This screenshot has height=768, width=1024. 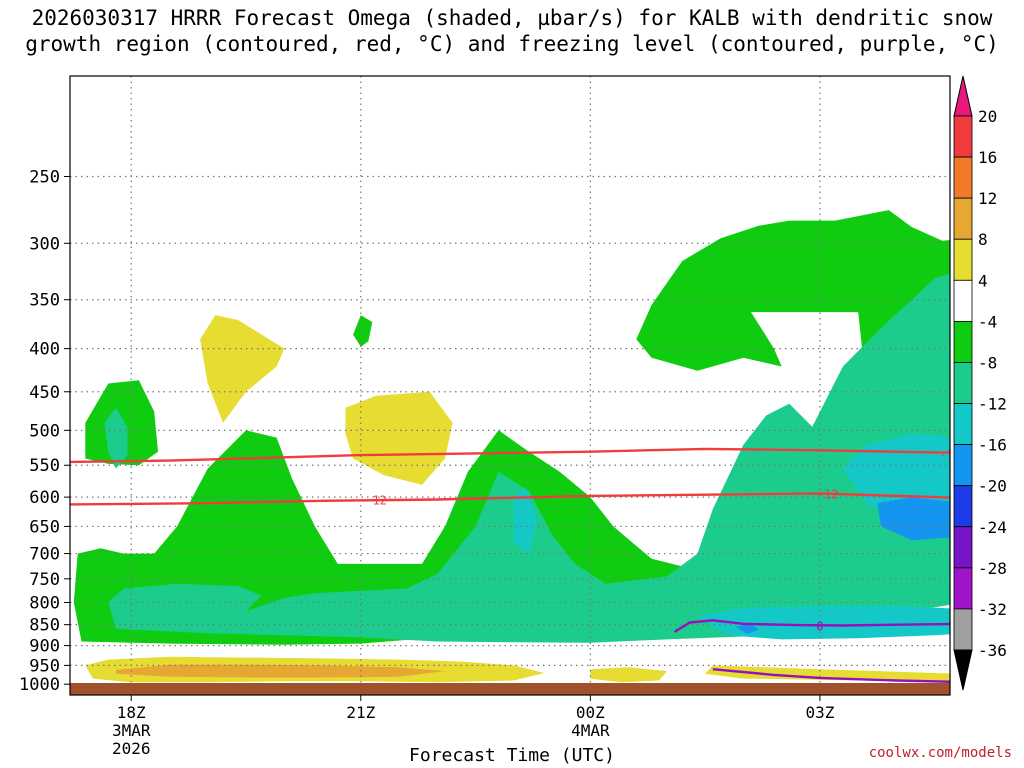 What do you see at coordinates (39, 685) in the screenshot?
I see `y-tick-label-1000: 1000` at bounding box center [39, 685].